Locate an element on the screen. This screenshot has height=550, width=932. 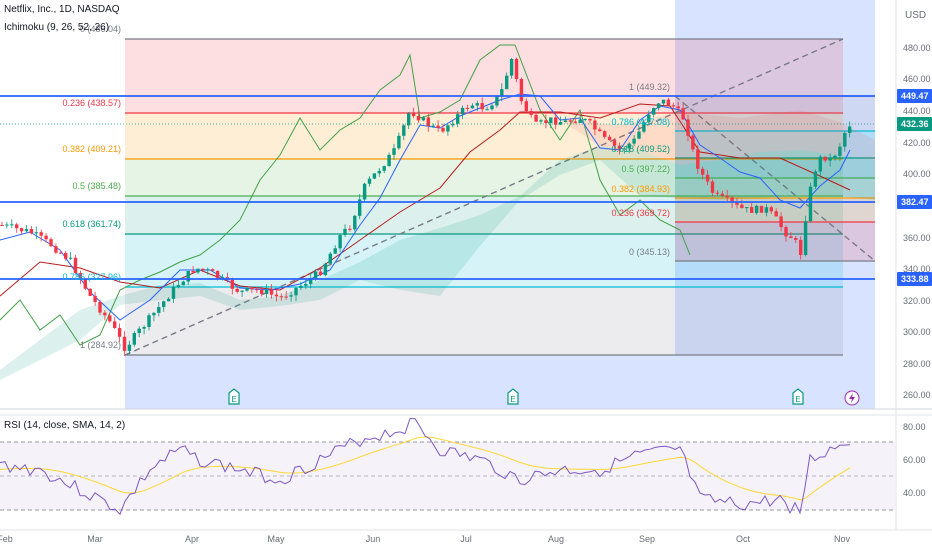
ichimoku-legend: Ichimoku (9, 26, 52, 26) is located at coordinates (57, 27).